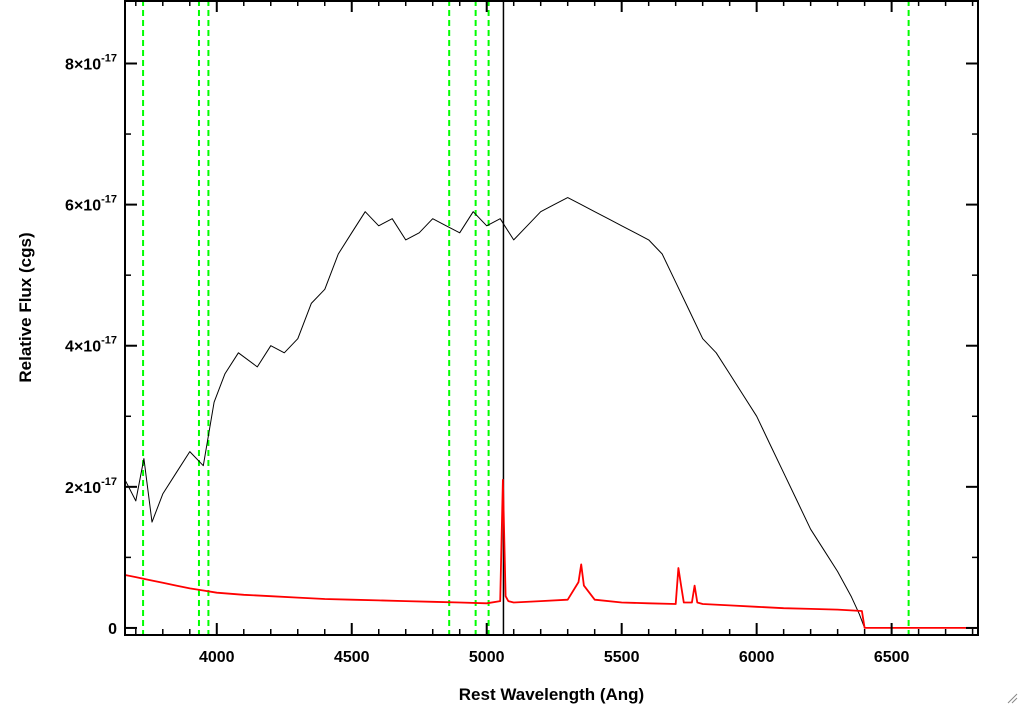 The width and height of the screenshot is (1020, 706). What do you see at coordinates (91, 204) in the screenshot?
I see `y-tick-label: 6×10⁻¹⁷` at bounding box center [91, 204].